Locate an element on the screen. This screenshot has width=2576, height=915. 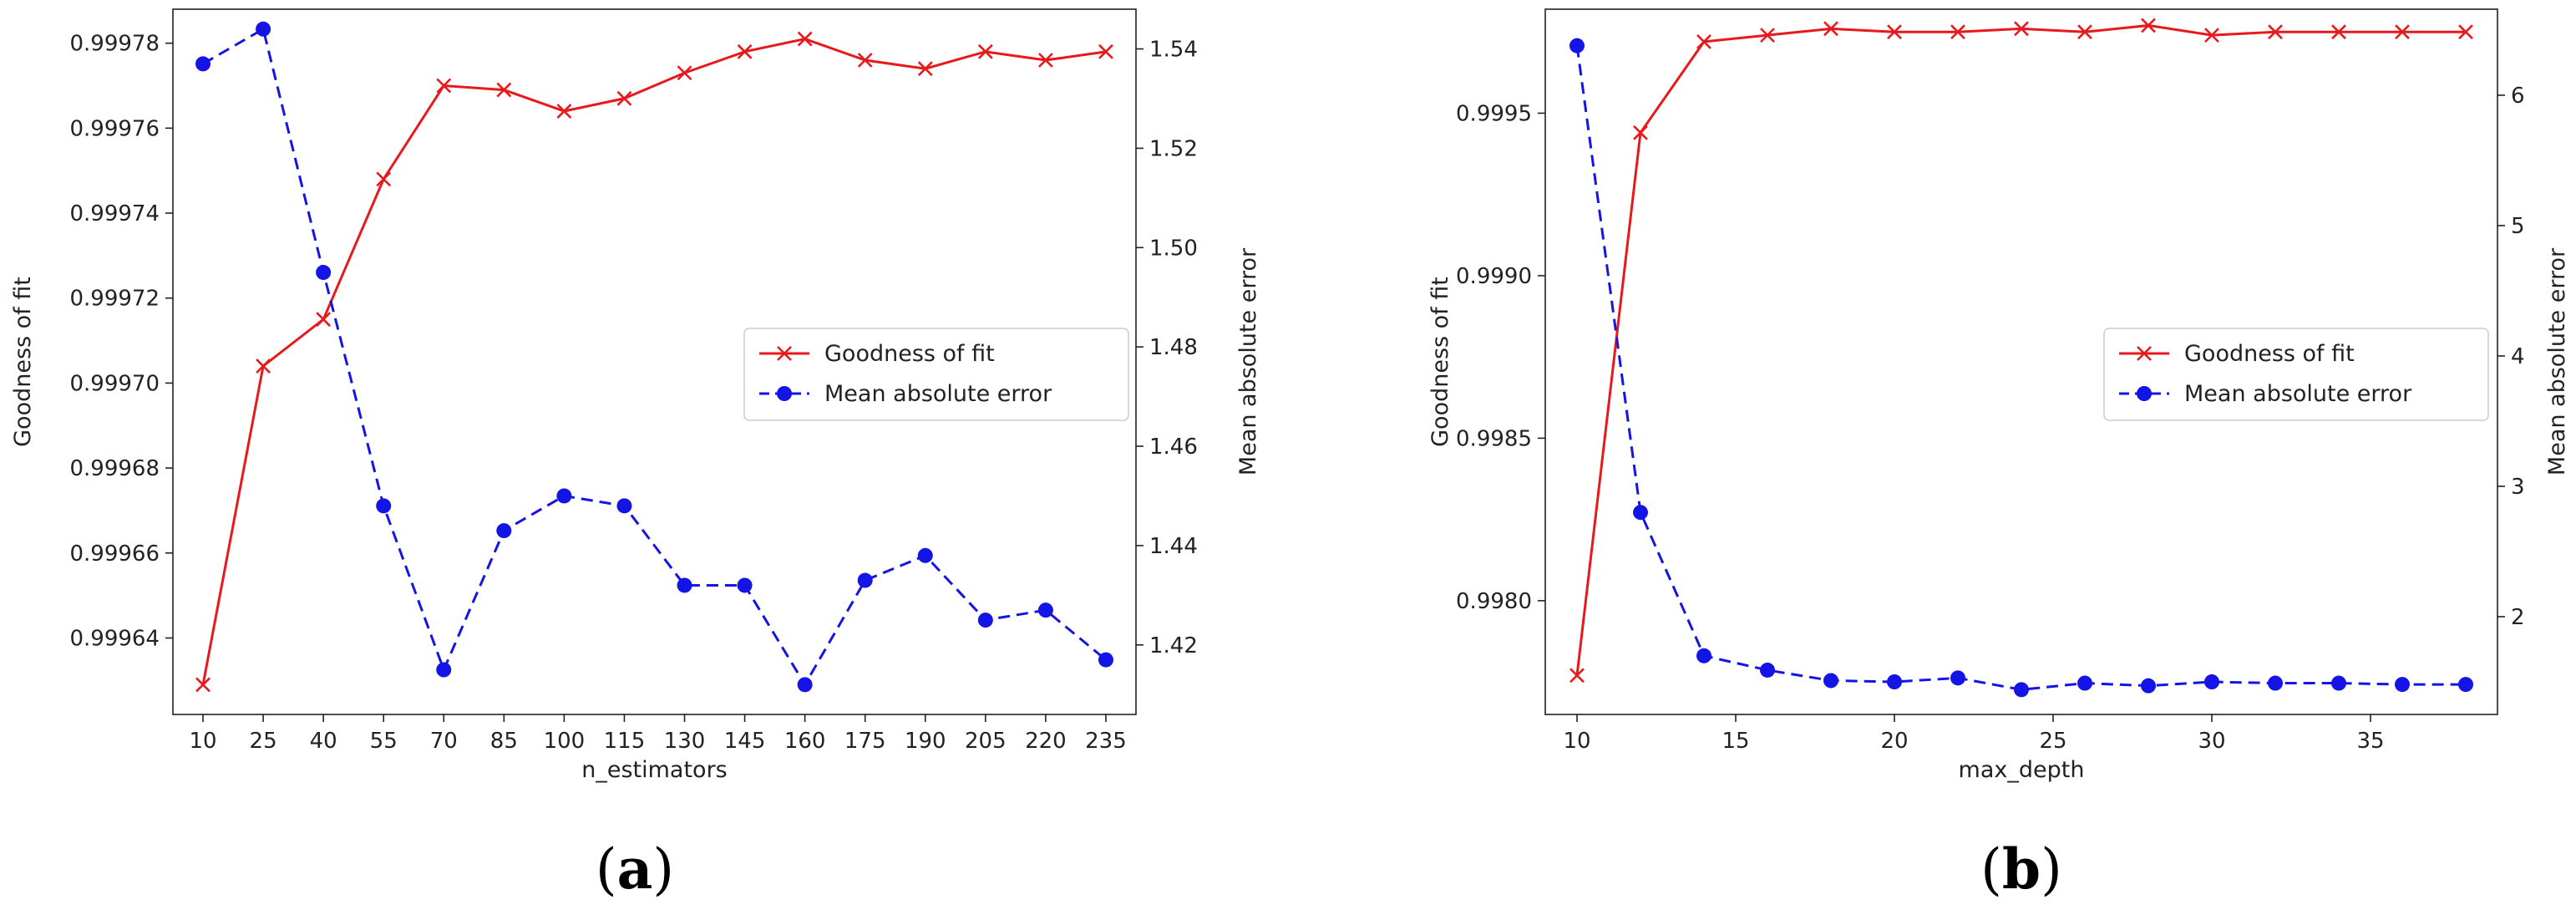
x-axis-label: max_depth is located at coordinates (2022, 770).